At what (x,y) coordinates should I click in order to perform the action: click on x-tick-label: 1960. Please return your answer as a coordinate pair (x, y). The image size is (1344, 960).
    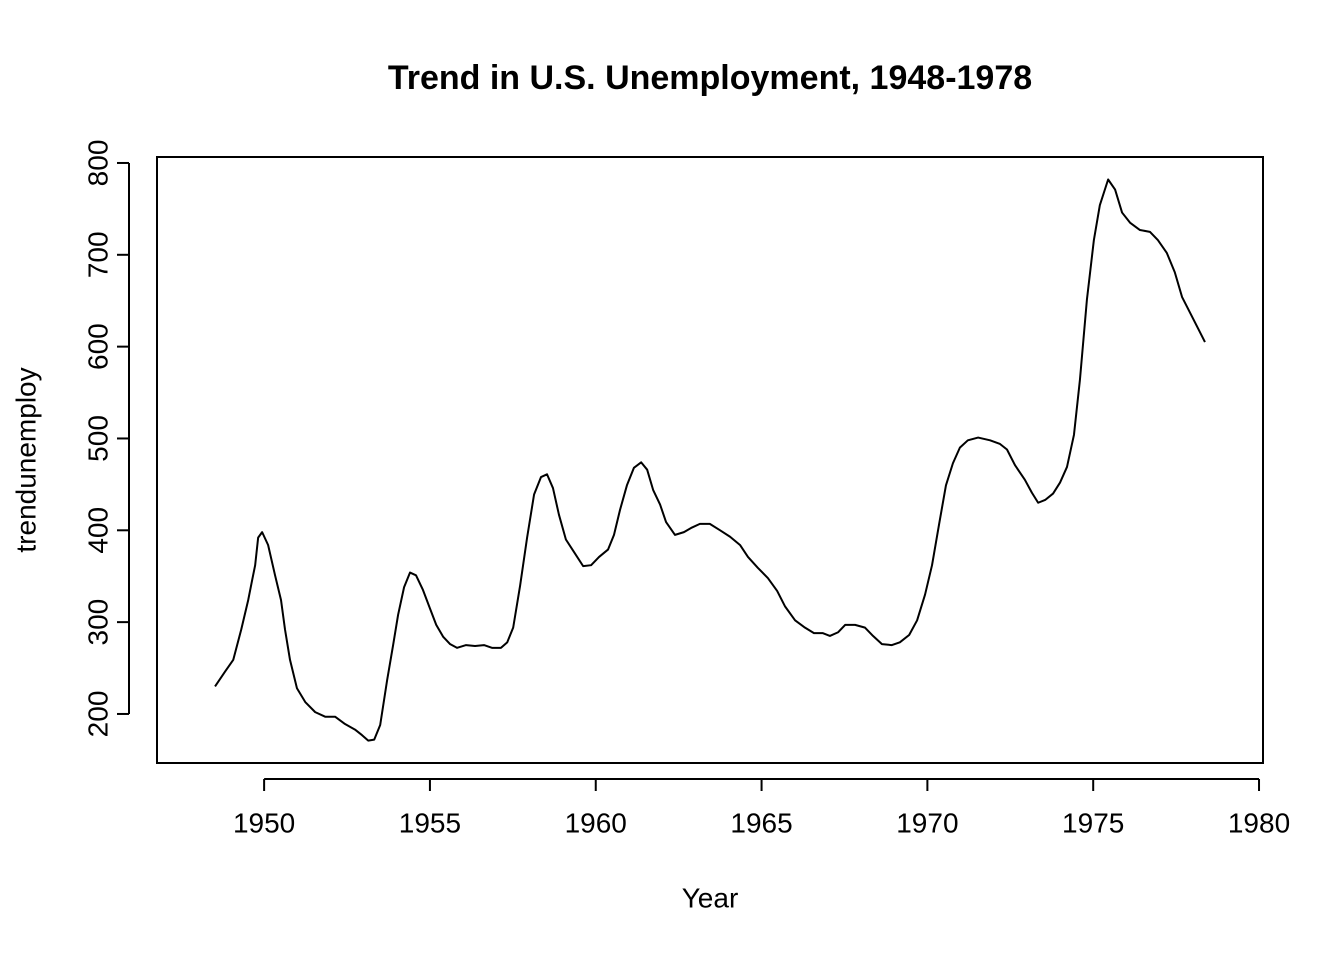
    Looking at the image, I should click on (596, 822).